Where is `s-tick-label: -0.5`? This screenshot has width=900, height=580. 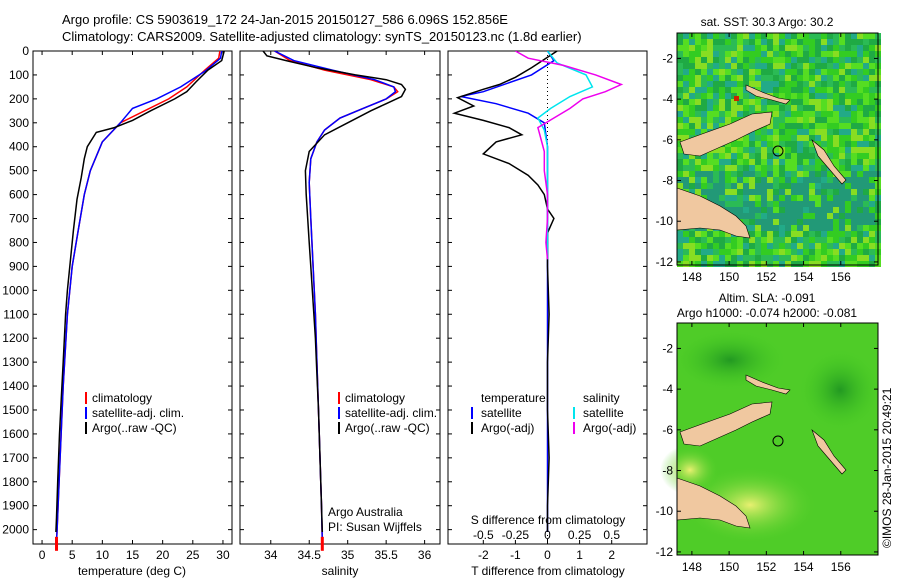
s-tick-label: -0.5 is located at coordinates (483, 535).